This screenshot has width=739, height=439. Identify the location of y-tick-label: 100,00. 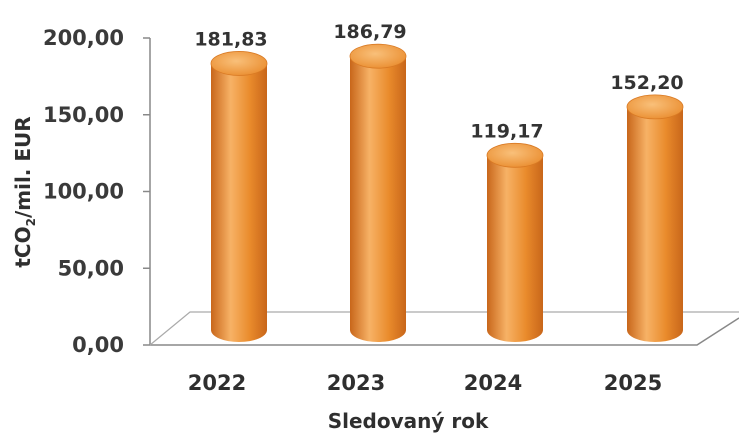
(83, 192).